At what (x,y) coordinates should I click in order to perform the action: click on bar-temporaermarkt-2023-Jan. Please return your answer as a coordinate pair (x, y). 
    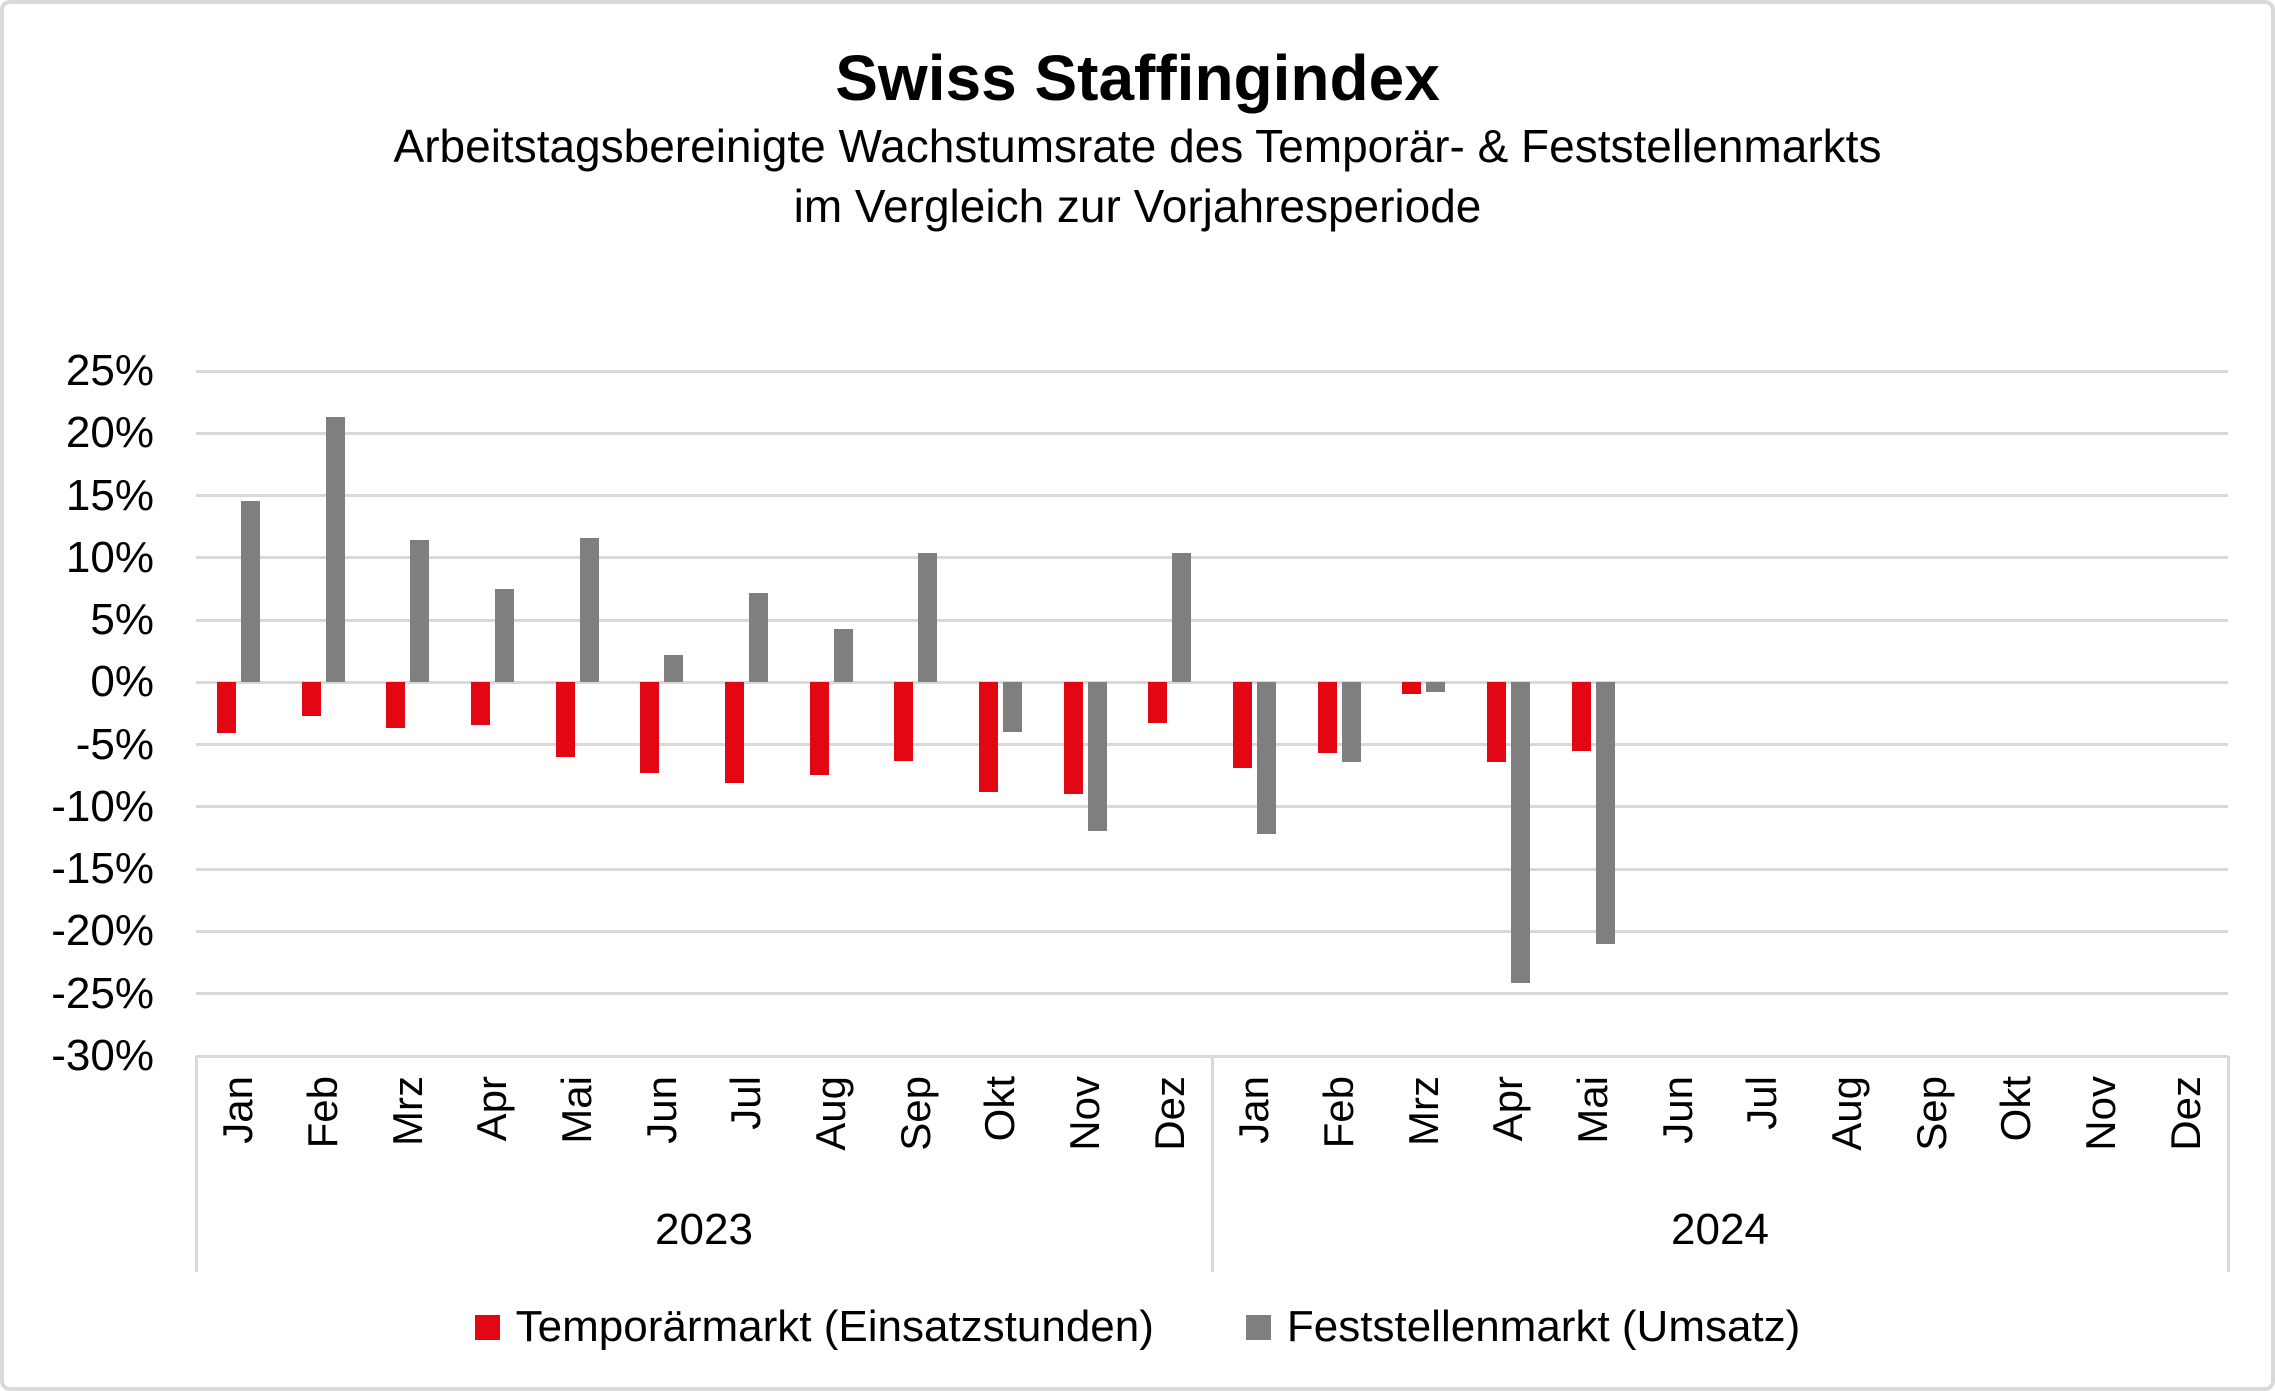
    Looking at the image, I should click on (226, 708).